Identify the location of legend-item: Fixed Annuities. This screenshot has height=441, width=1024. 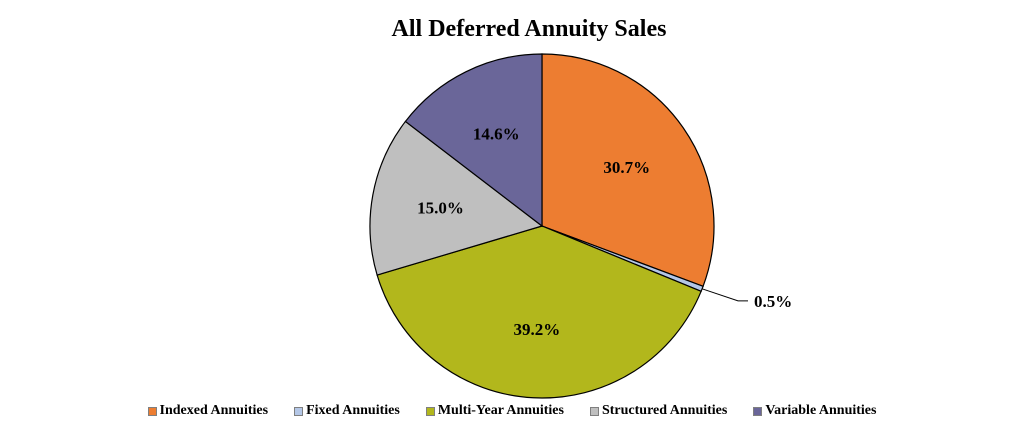
(347, 411).